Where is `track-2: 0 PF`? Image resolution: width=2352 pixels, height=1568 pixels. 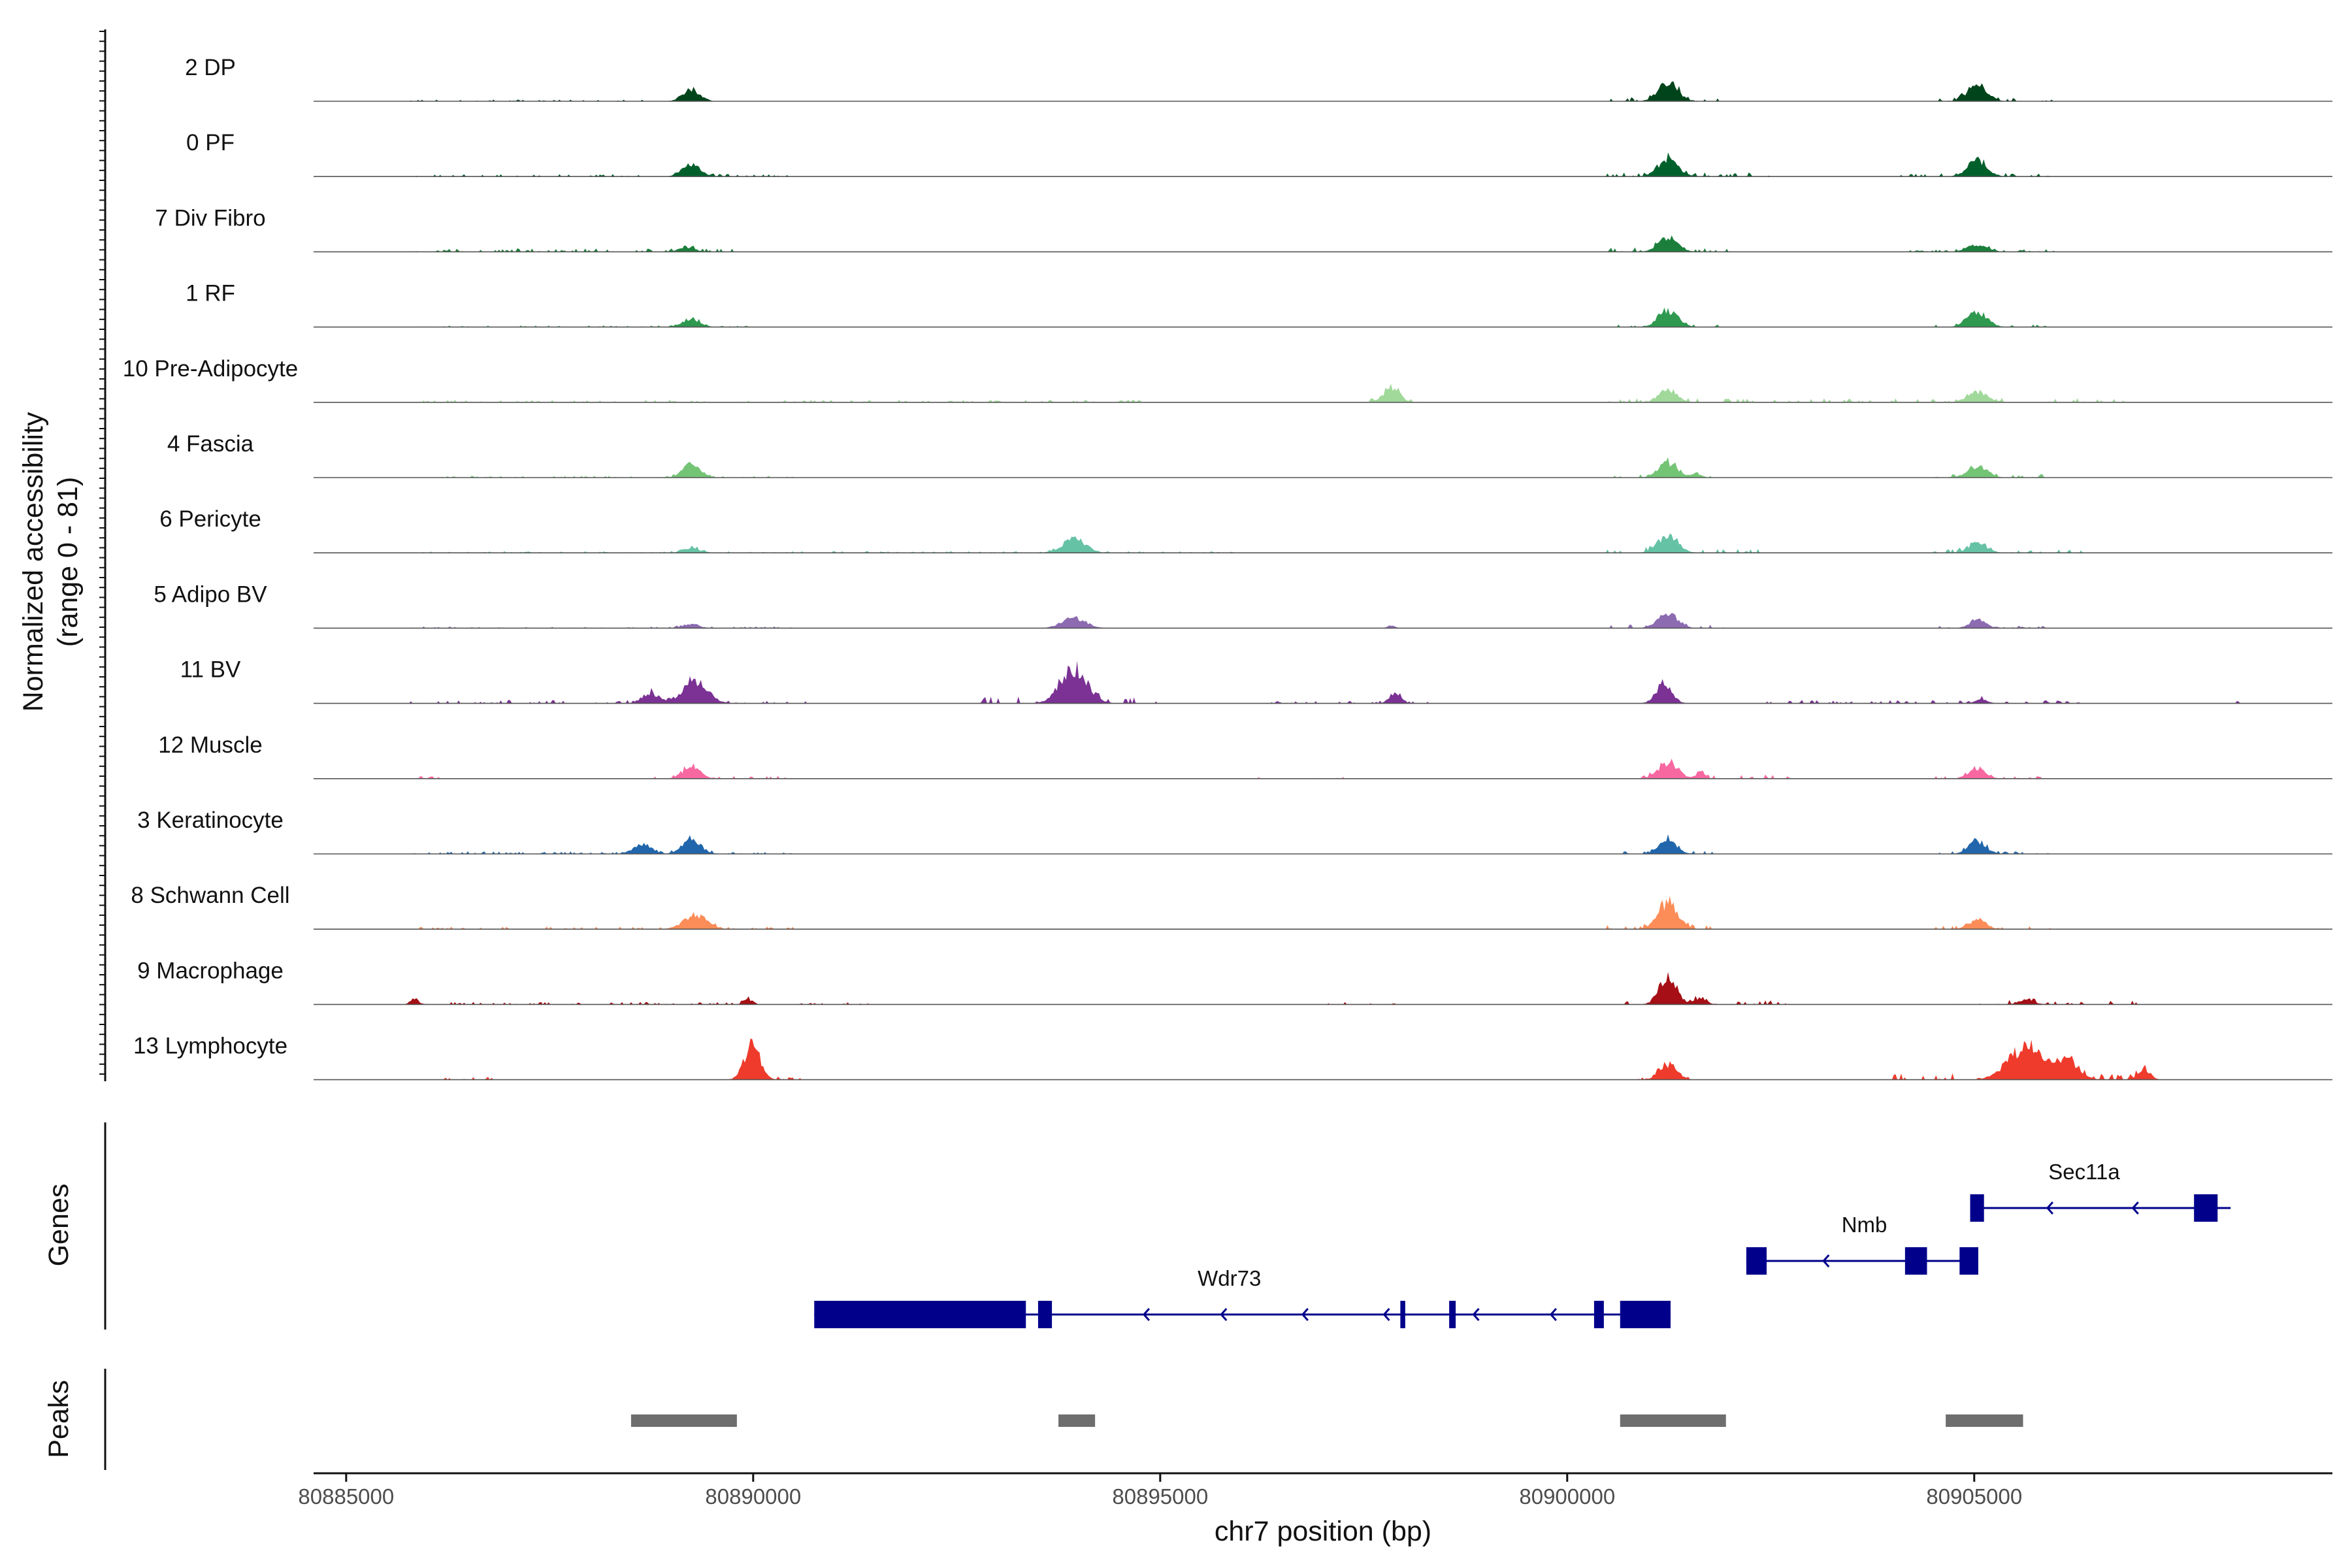
track-2: 0 PF is located at coordinates (1259, 154).